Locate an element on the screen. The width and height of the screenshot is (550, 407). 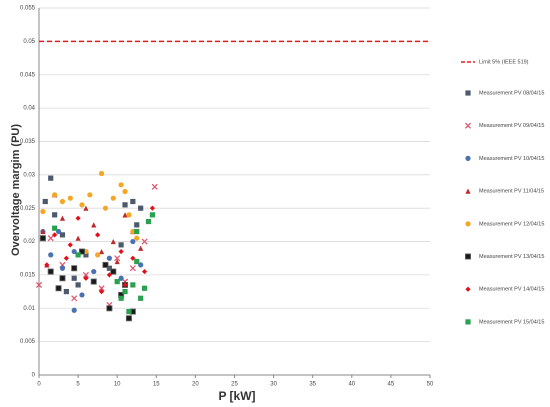
x-tick-label: 50 is located at coordinates (430, 385).